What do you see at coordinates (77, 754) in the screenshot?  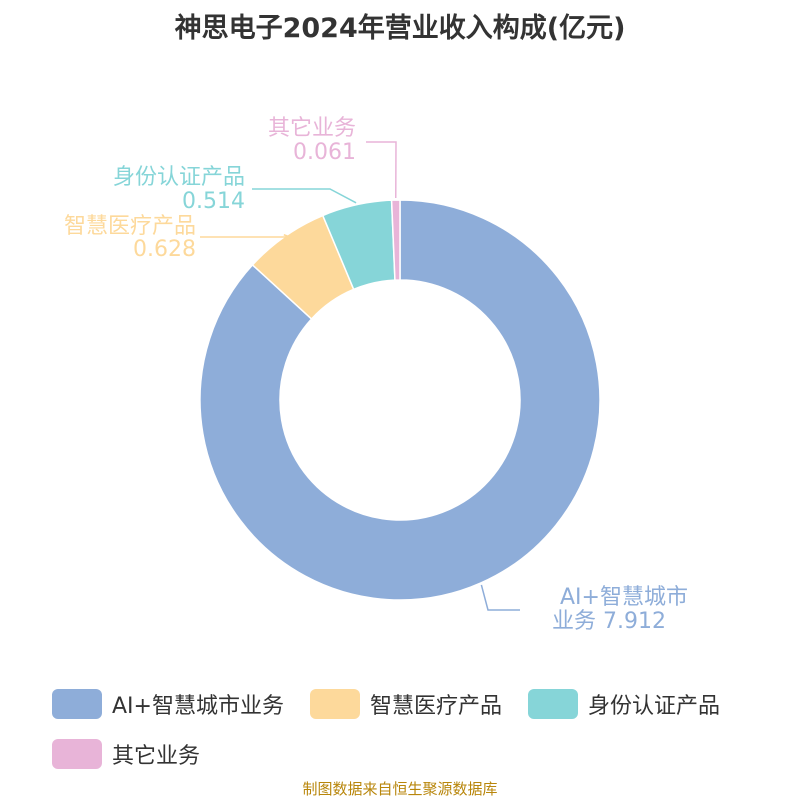 I see `legend-swatch-other-business` at bounding box center [77, 754].